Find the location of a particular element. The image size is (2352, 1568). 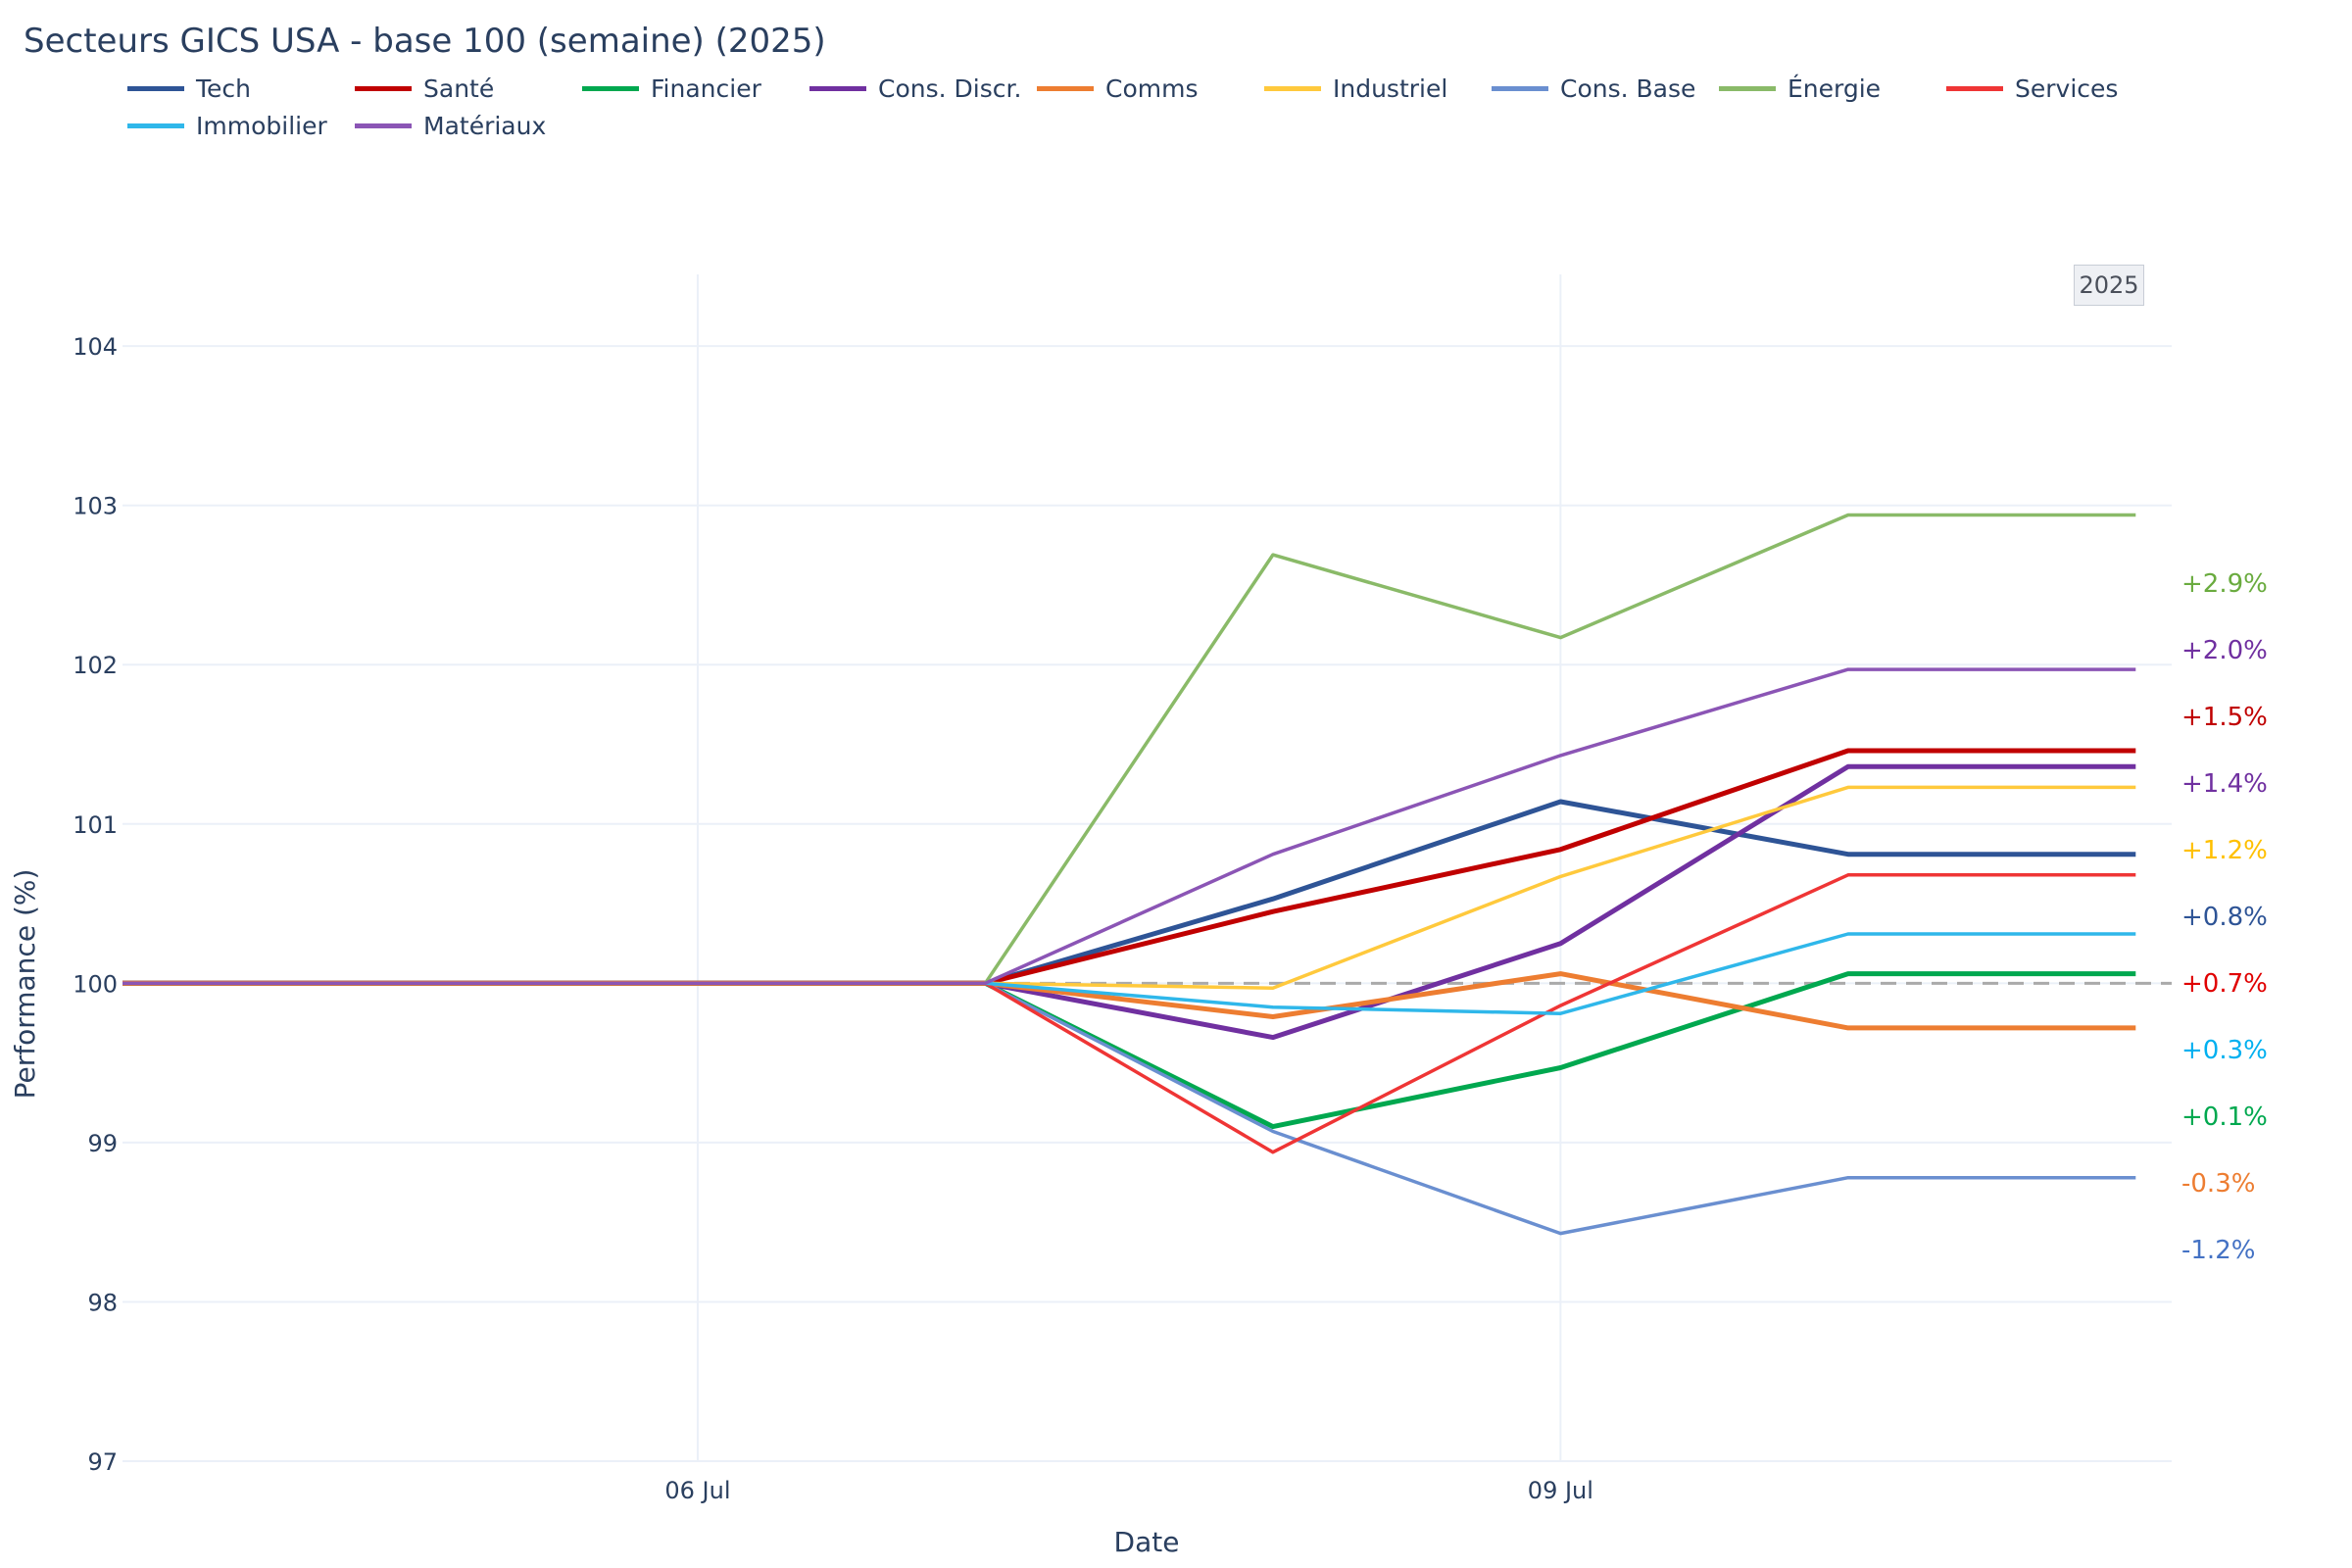

end-label: +0.1% is located at coordinates (2224, 1117).